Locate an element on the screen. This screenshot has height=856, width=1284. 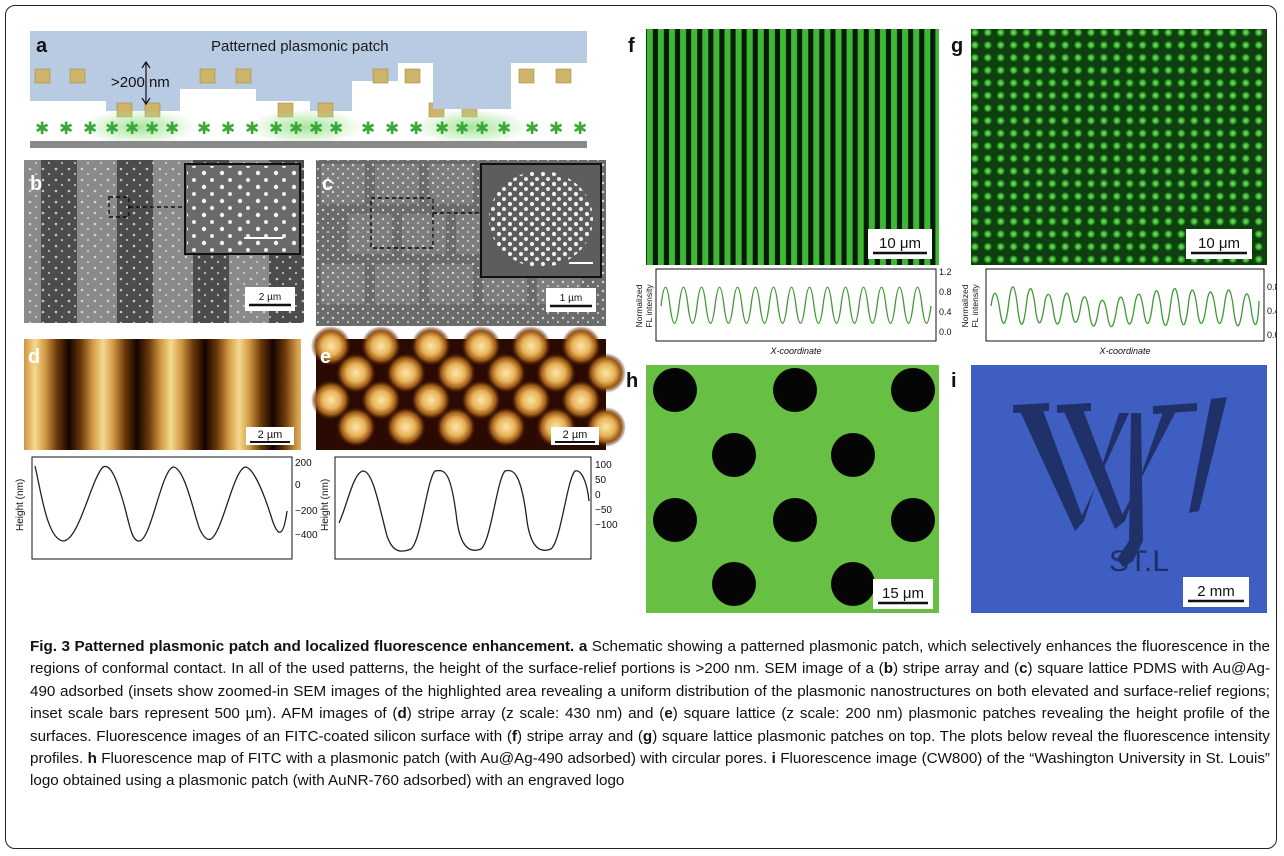
fl-ylabel-f-1: Normalized is located at coordinates (639, 305).